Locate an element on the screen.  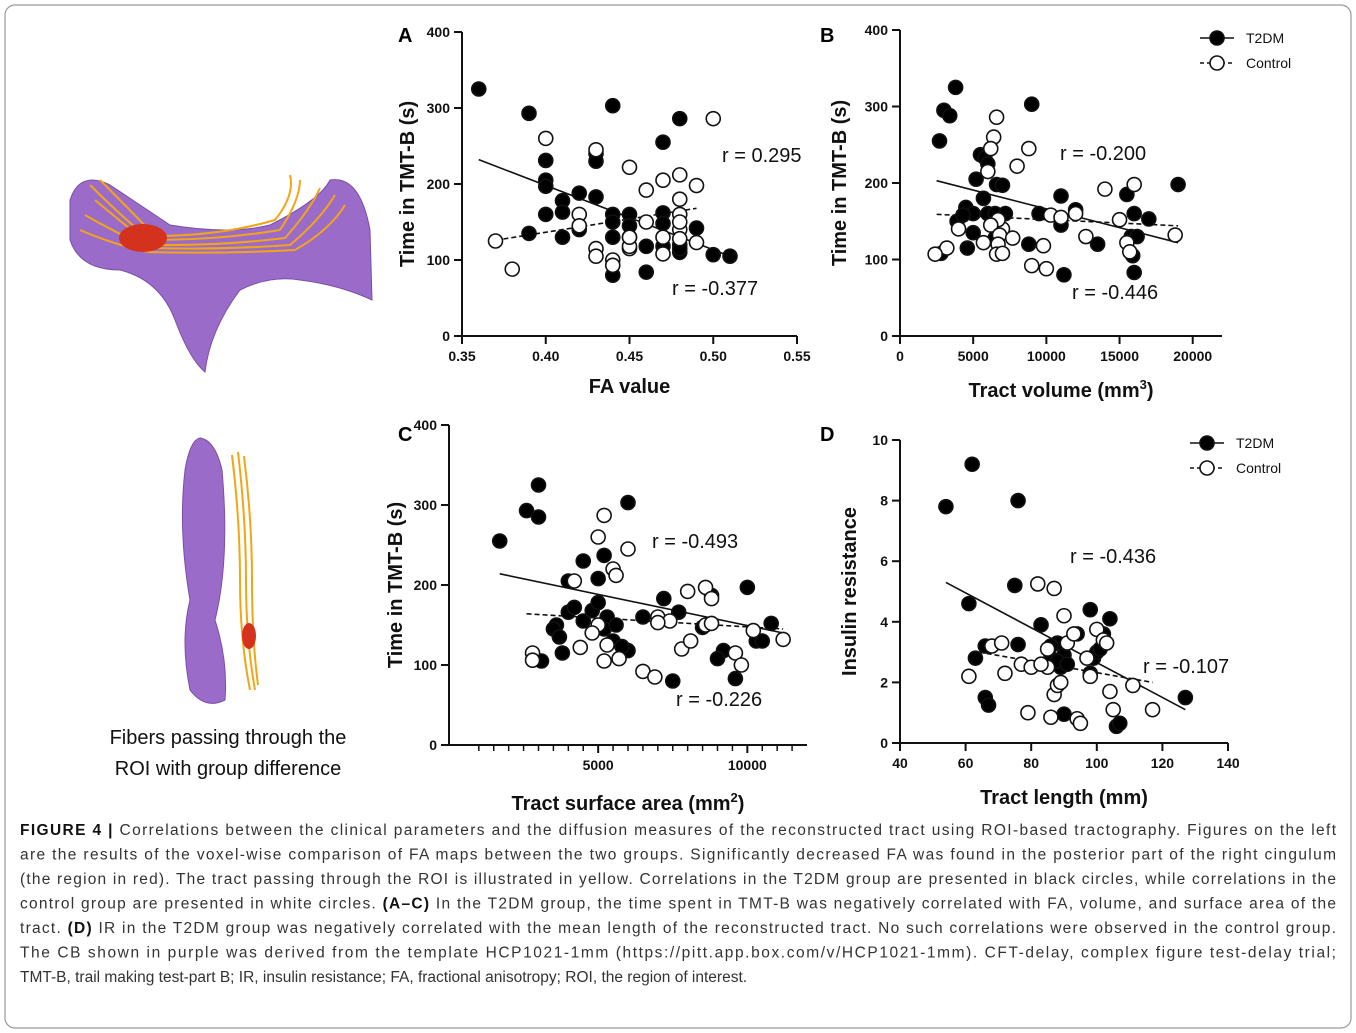
x-tick-label: 0.50 is located at coordinates (713, 356).